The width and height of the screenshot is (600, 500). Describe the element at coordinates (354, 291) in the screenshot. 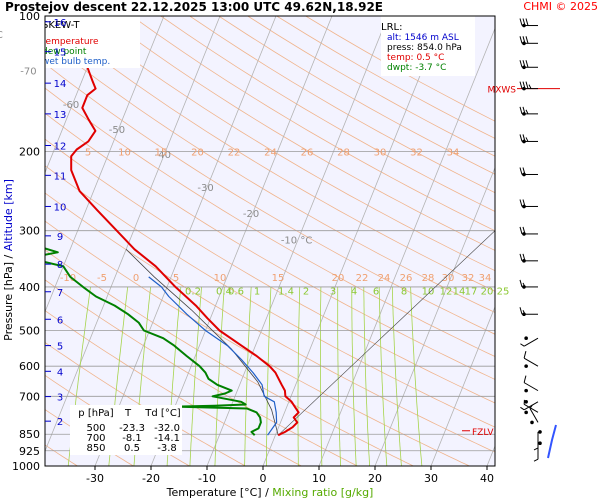

I see `mixing-ratio-label: 4` at that location.